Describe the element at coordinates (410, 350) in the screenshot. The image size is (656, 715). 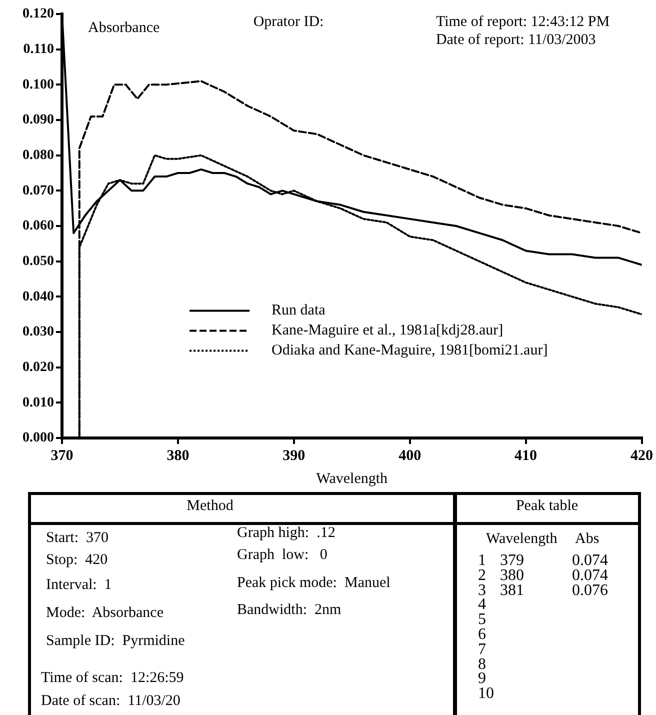
I see `legend-label: Odiaka and Kane-Maguire, 1981[bomi21.aur]` at that location.